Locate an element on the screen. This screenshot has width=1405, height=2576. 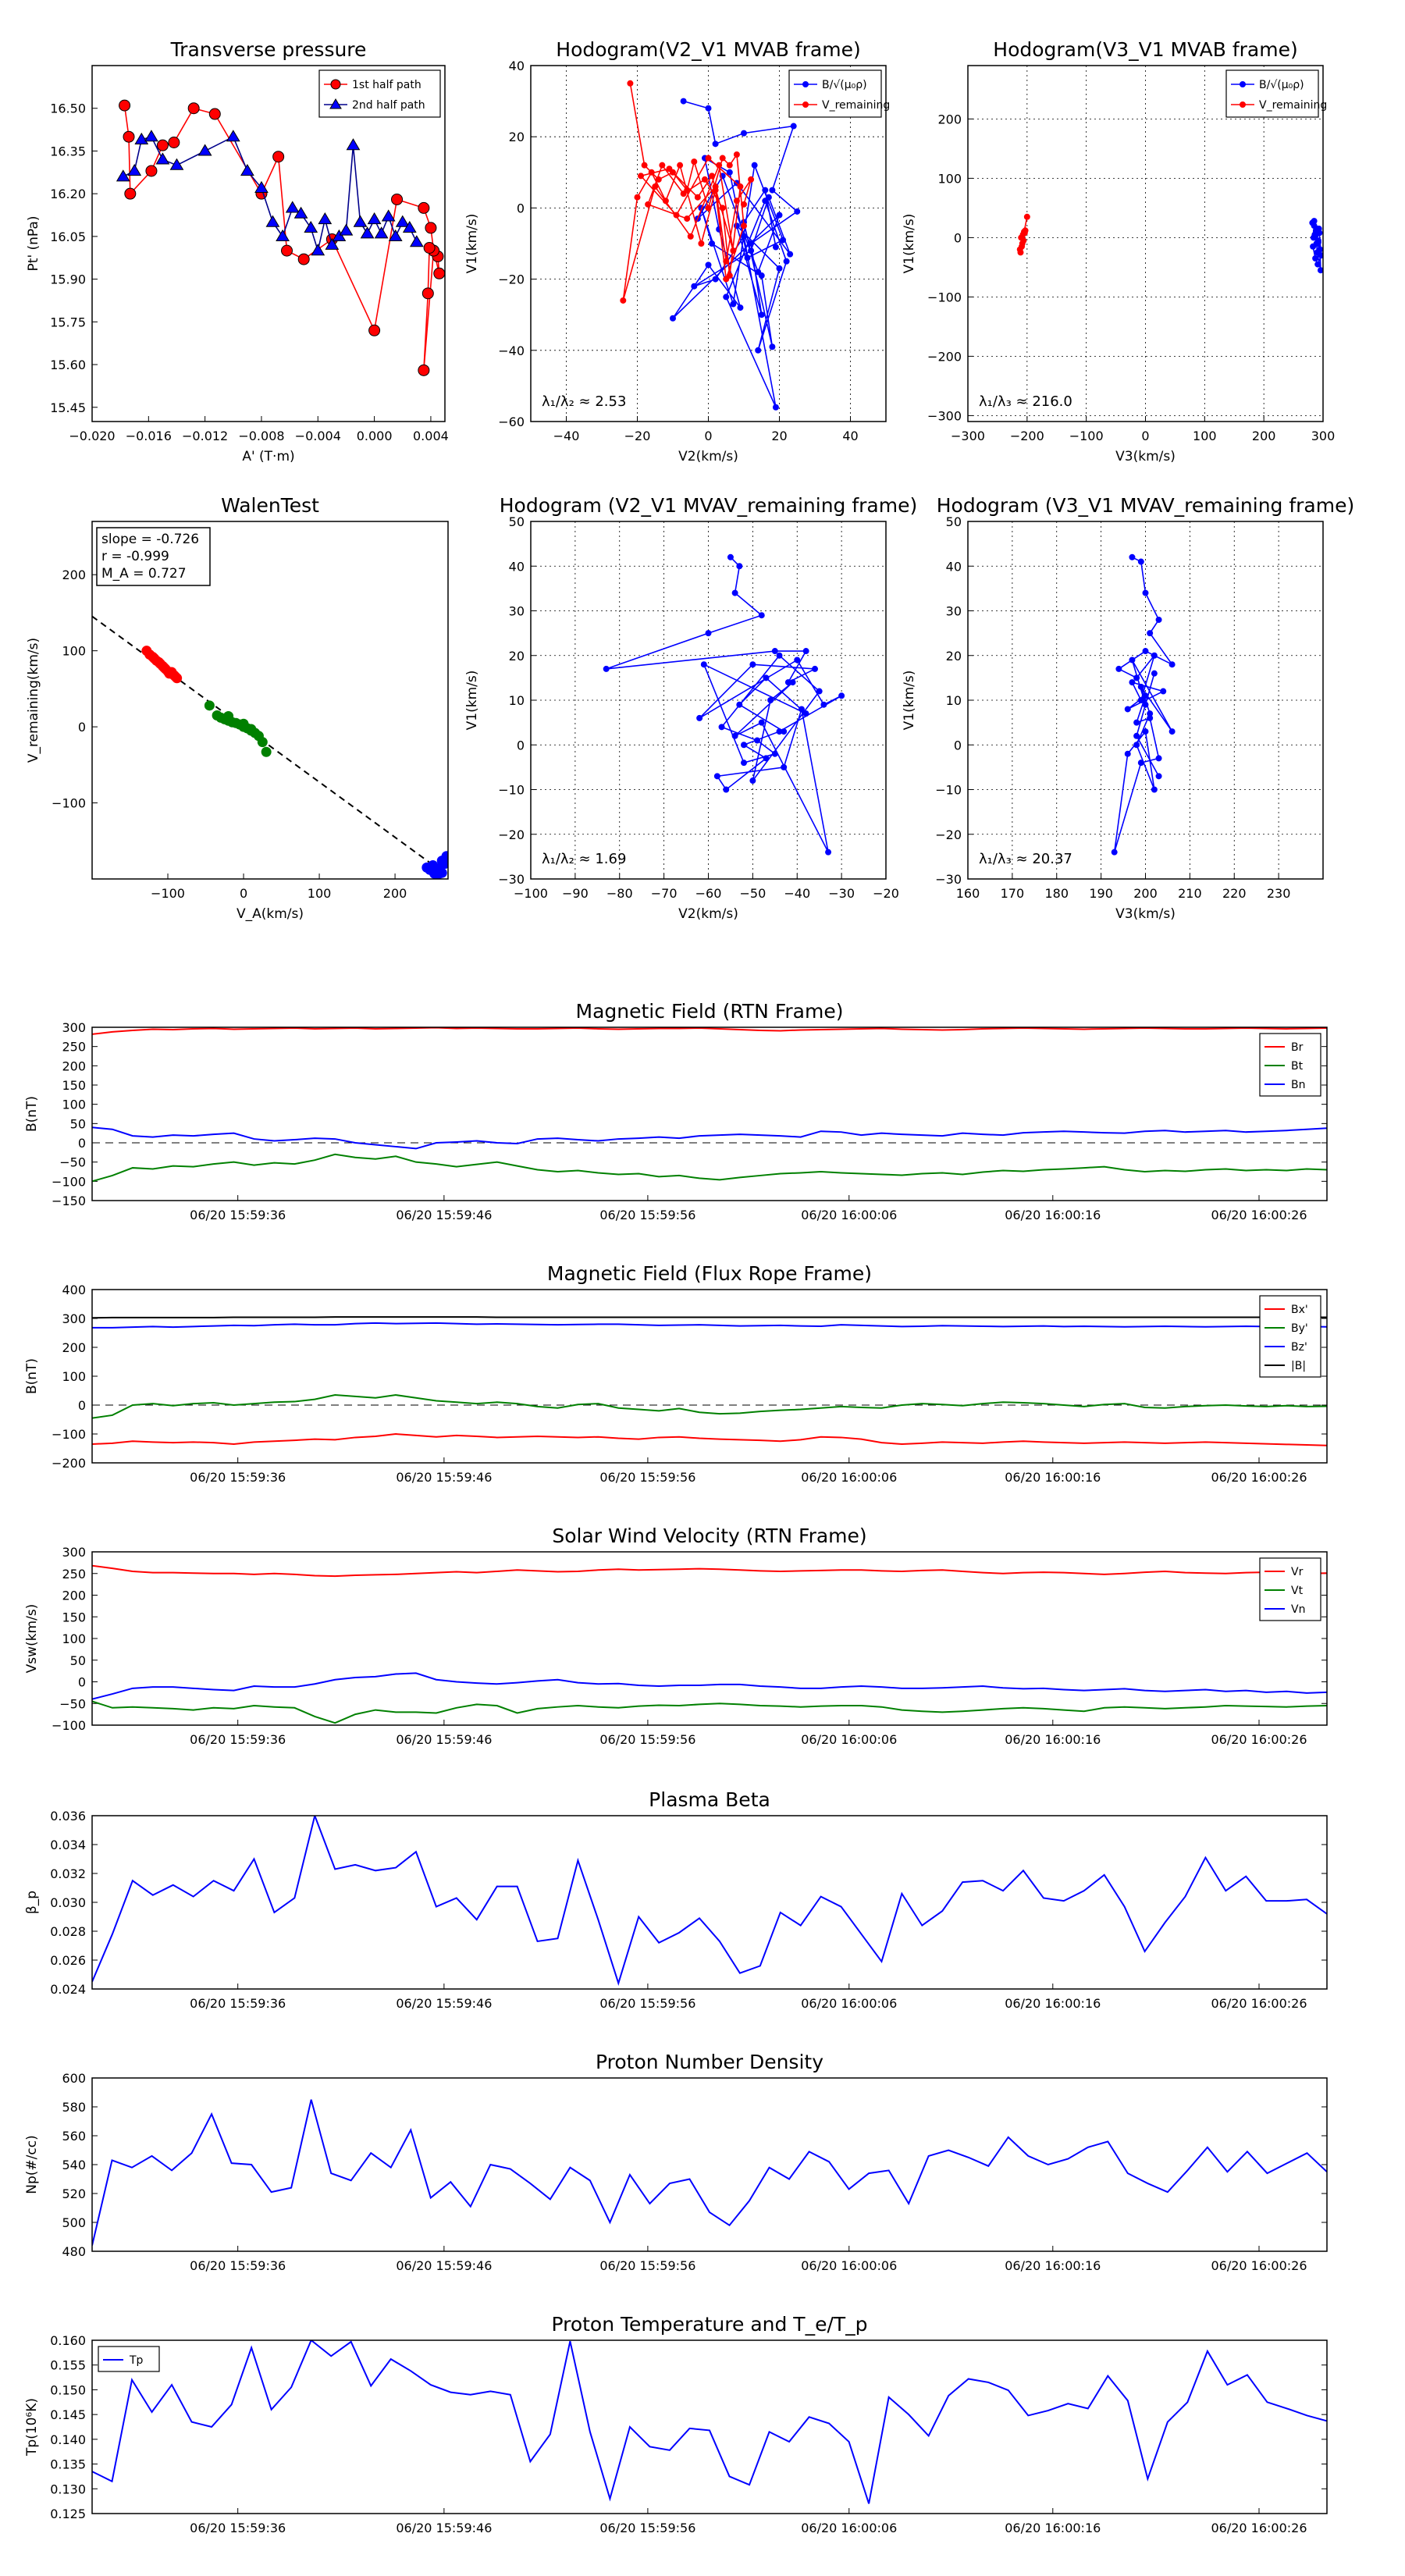
series-line is located at coordinates (1143, 704).